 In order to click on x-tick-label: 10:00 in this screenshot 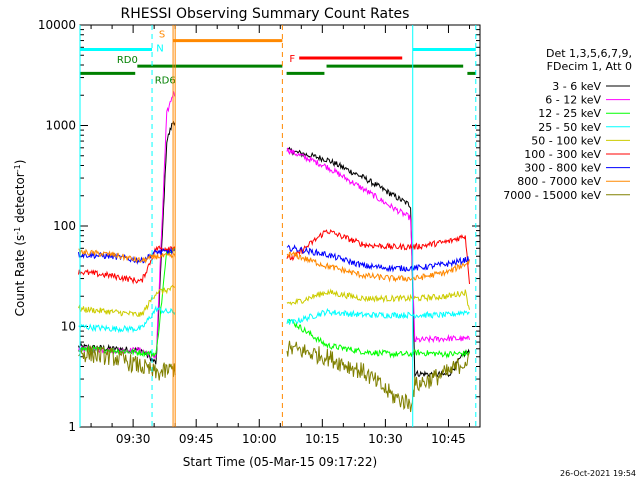, I will do `click(259, 439)`.